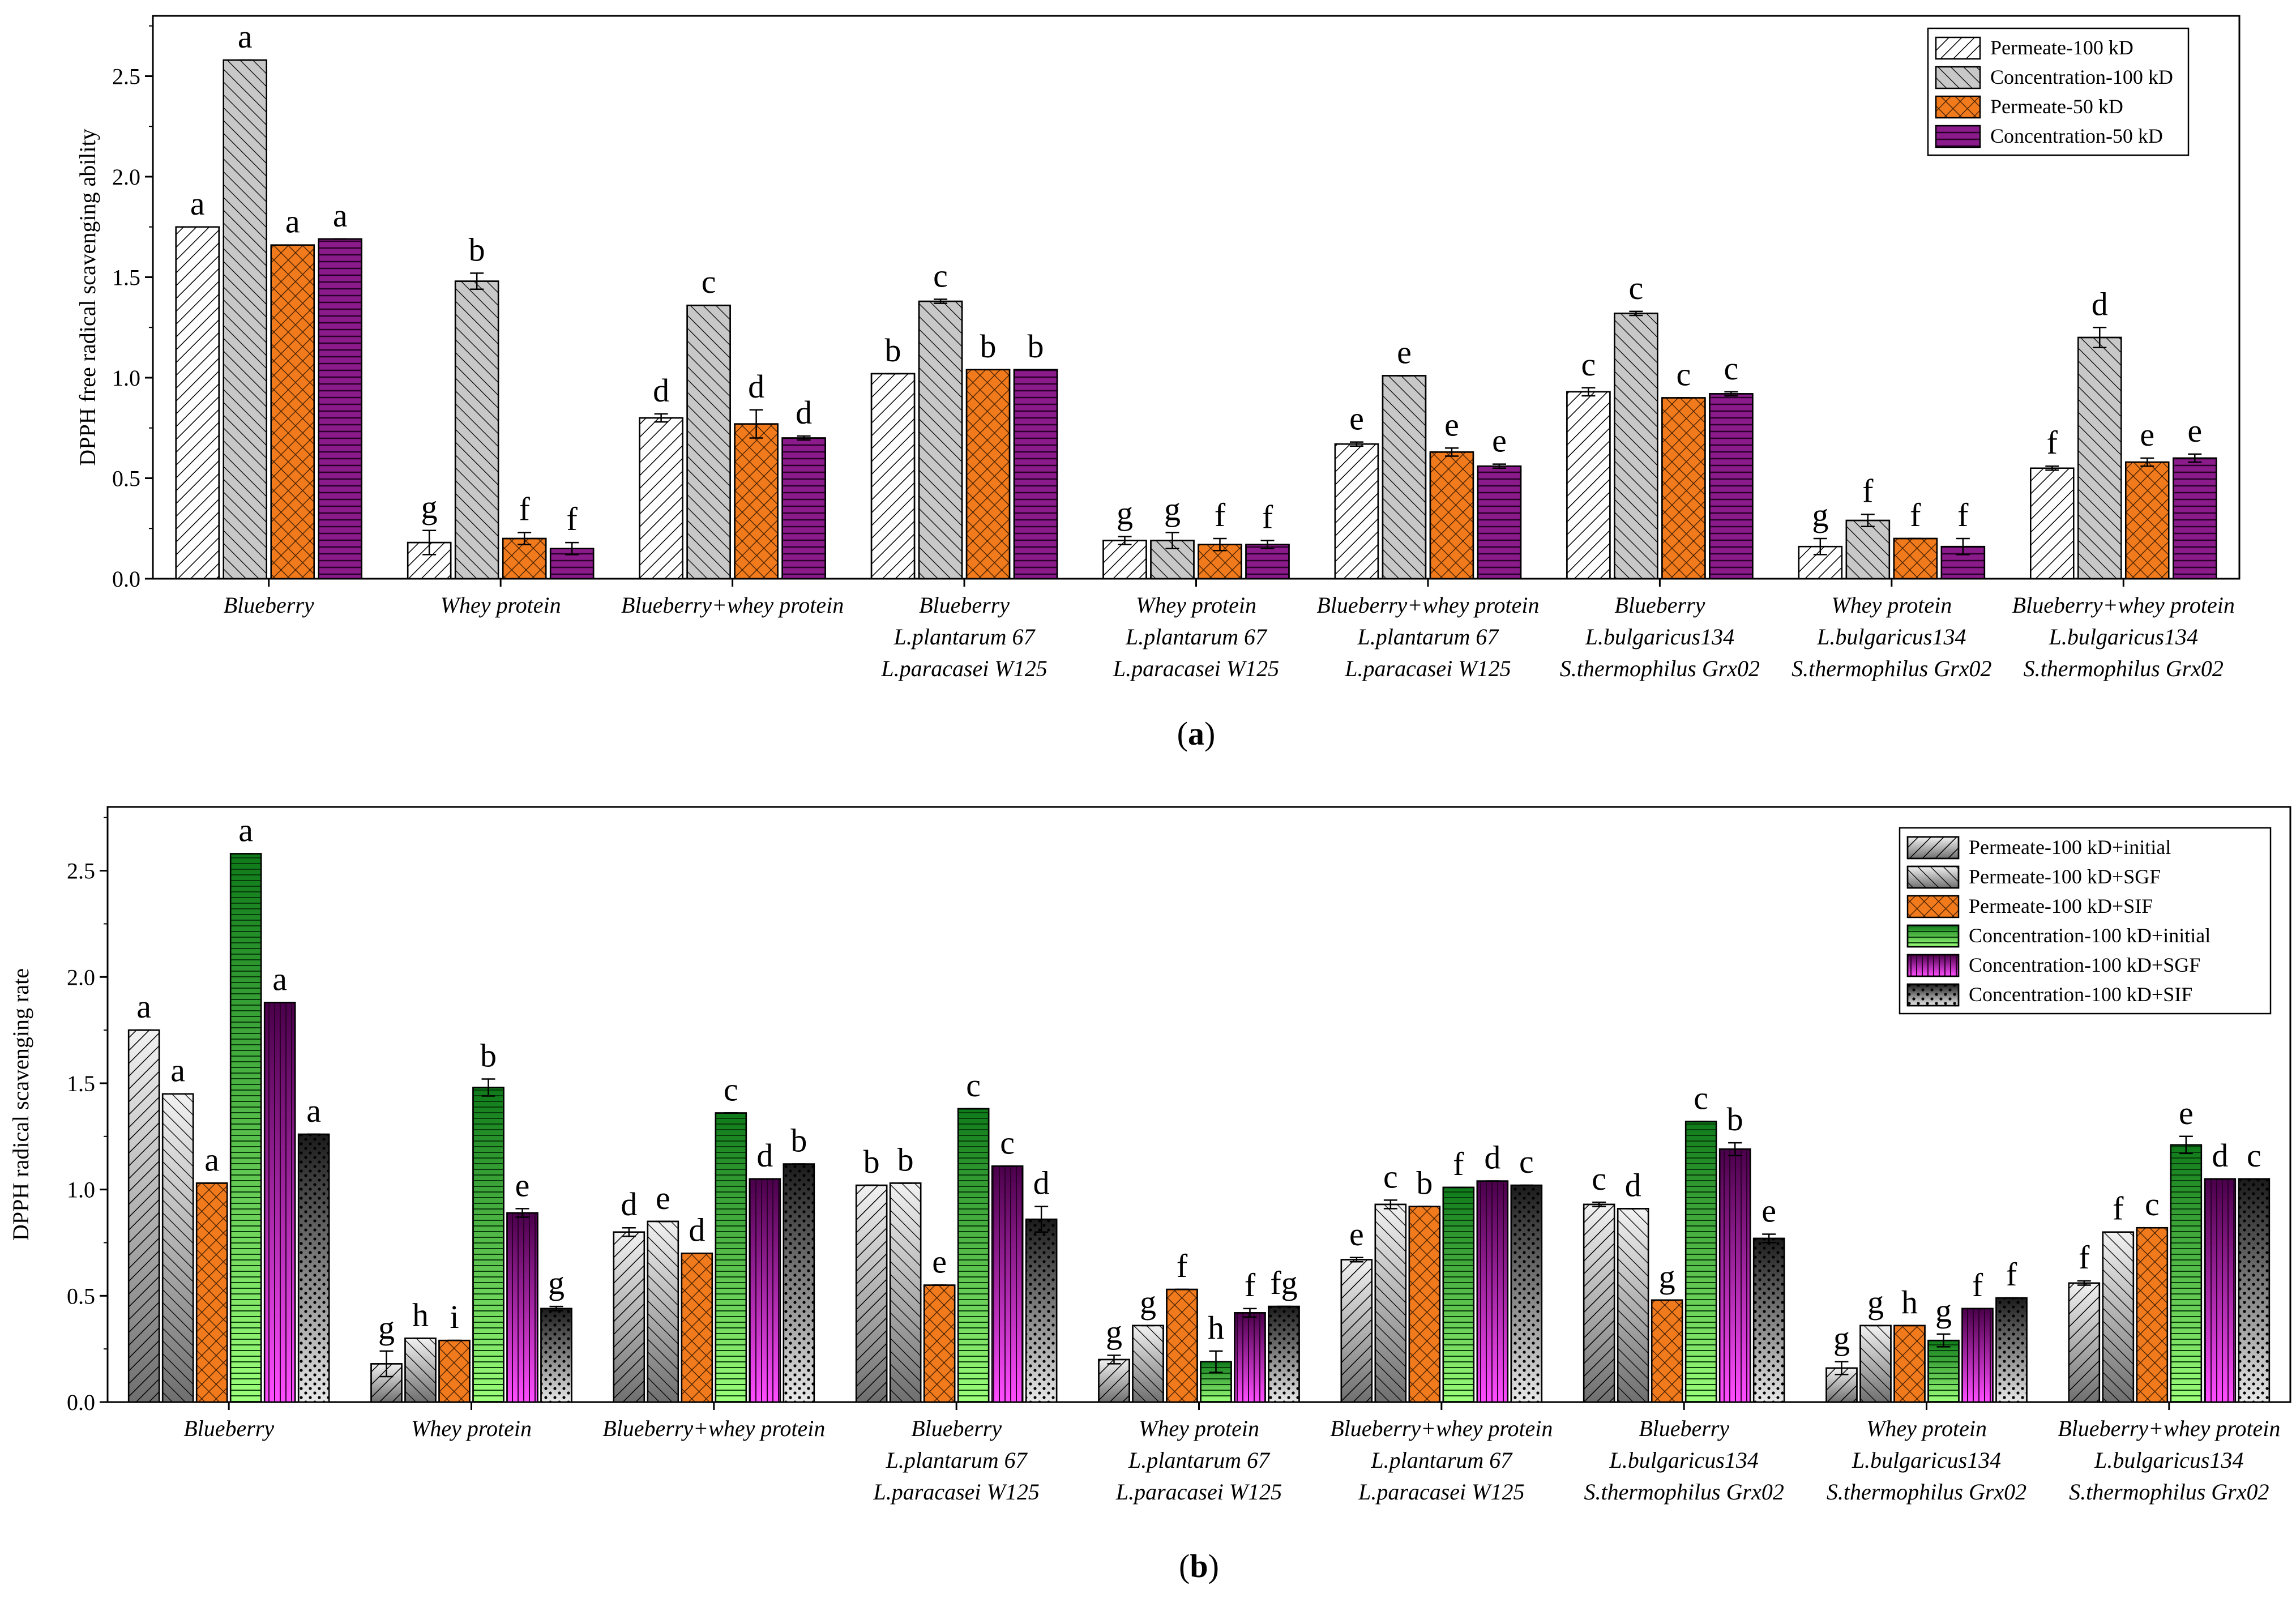  What do you see at coordinates (2084, 965) in the screenshot?
I see `legend-label: Concentration-100 kD+SGF` at bounding box center [2084, 965].